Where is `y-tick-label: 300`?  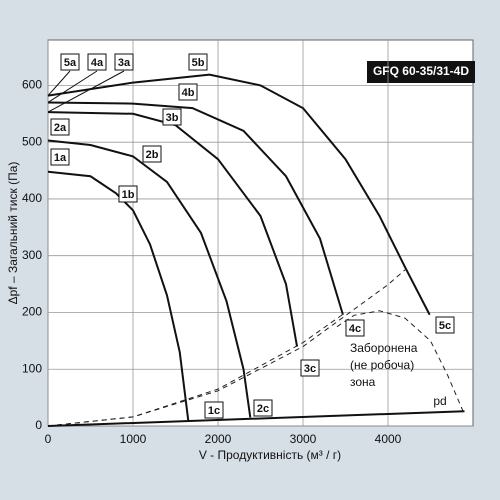
y-tick-label: 300 is located at coordinates (32, 255).